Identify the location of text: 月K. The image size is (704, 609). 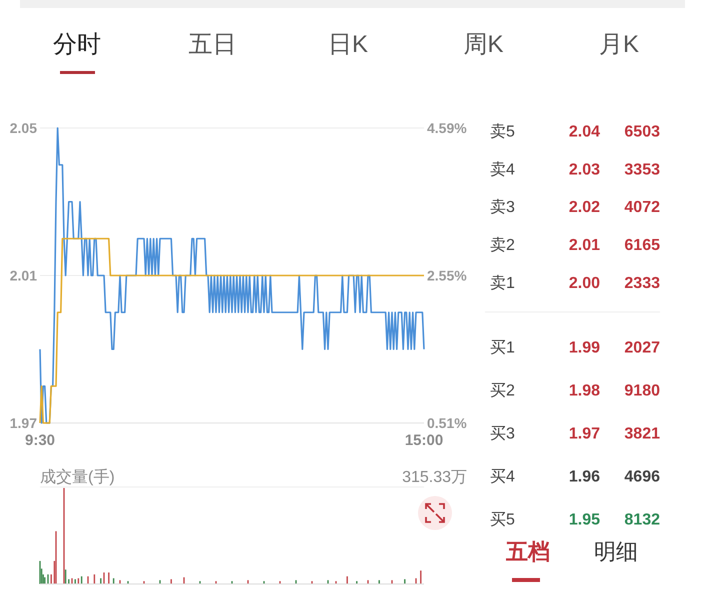
(619, 44).